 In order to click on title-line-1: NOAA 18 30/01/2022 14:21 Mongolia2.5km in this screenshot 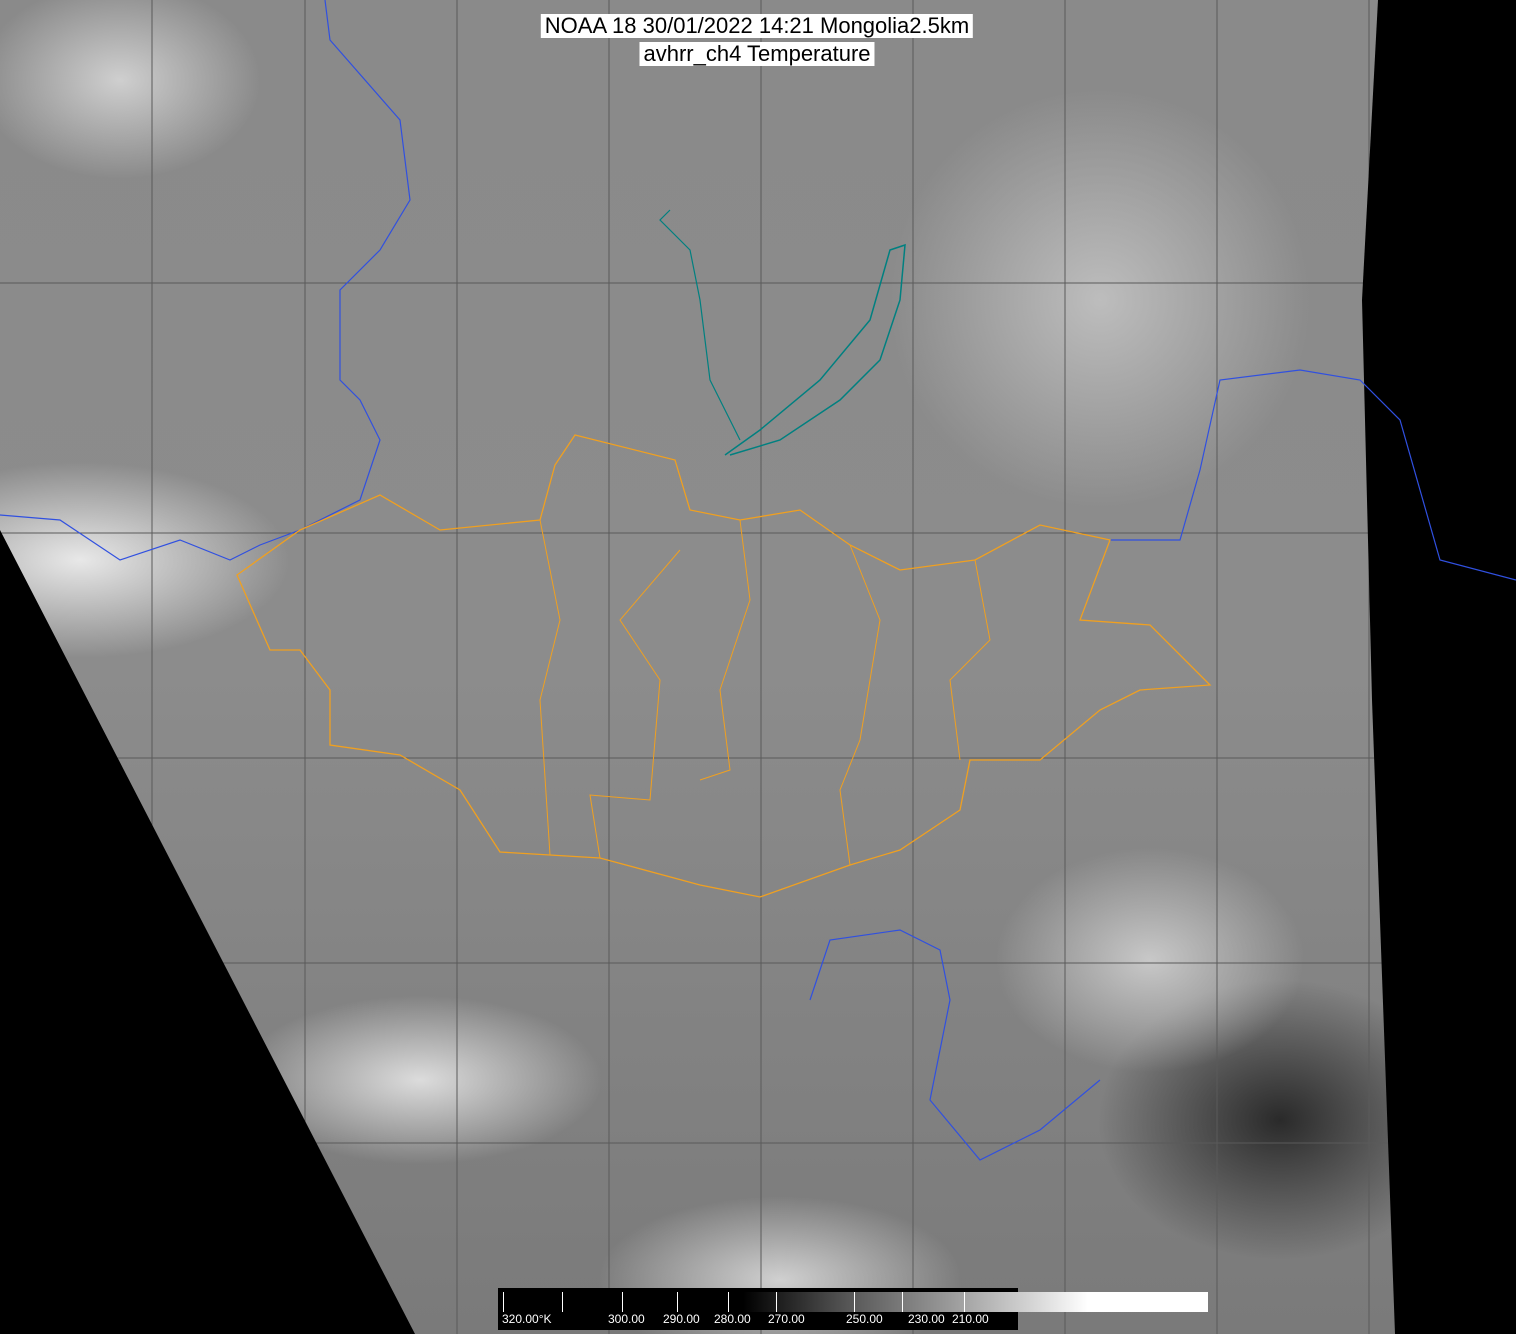, I will do `click(757, 26)`.